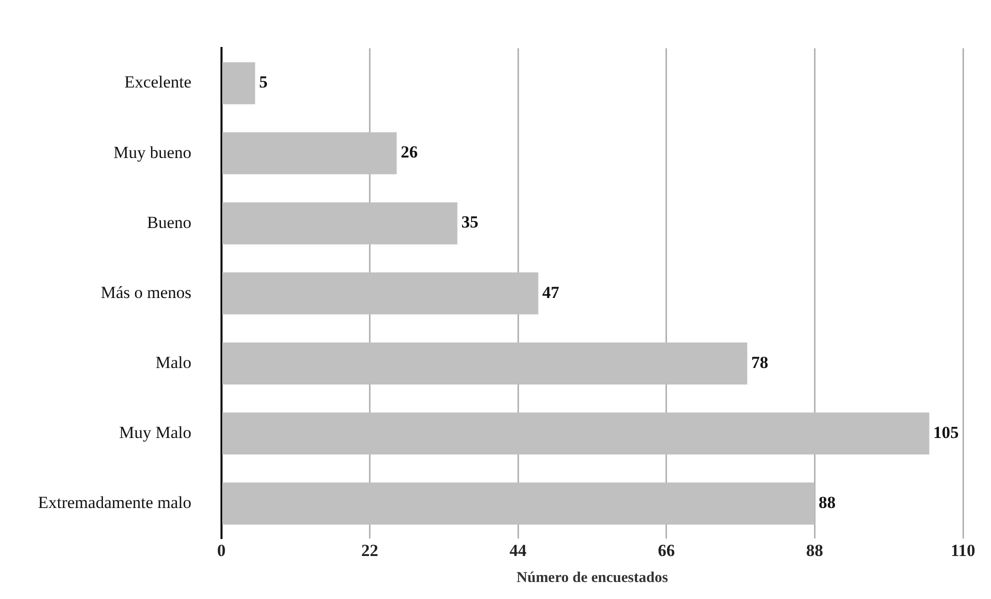 The image size is (991, 599). Describe the element at coordinates (592, 578) in the screenshot. I see `x-axis-title: Número de encuestados` at that location.